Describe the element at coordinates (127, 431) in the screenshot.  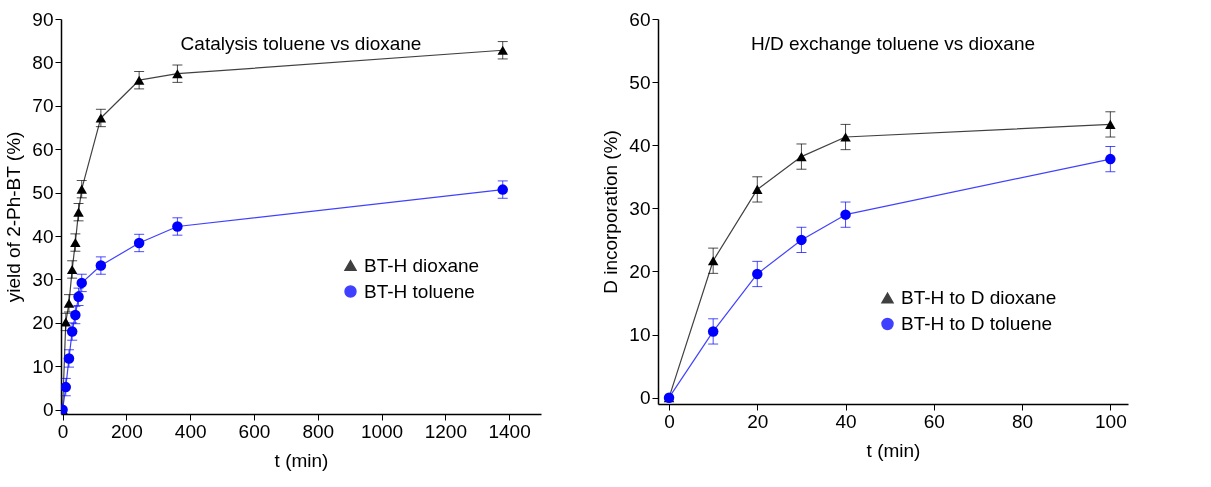
I see `x-tick-label: 200` at that location.